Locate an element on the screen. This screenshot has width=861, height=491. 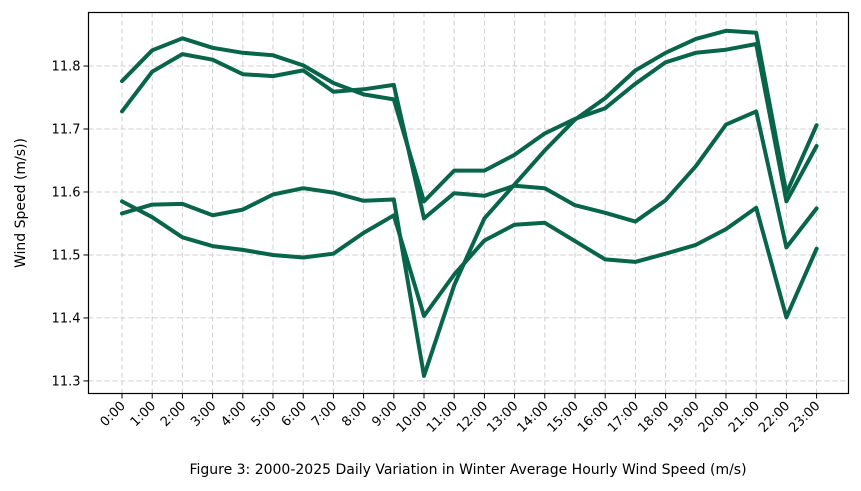
x-tick-label: 23:00 is located at coordinates (804, 417).